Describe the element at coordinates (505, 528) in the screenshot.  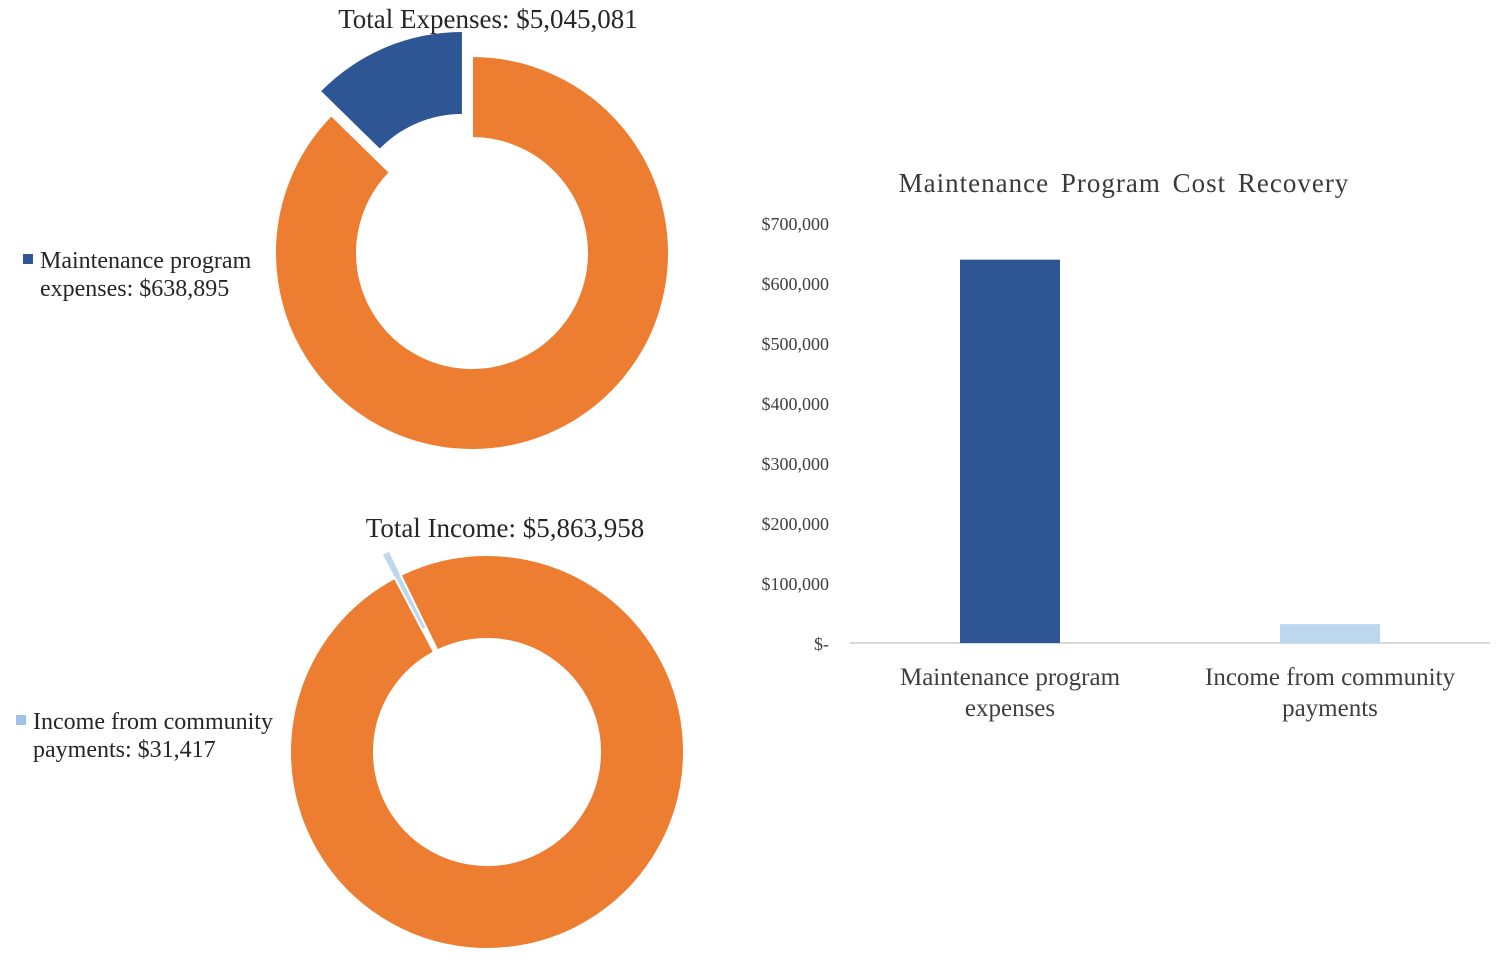
I see `income-donut-title: Total Income: $5,863,958` at that location.